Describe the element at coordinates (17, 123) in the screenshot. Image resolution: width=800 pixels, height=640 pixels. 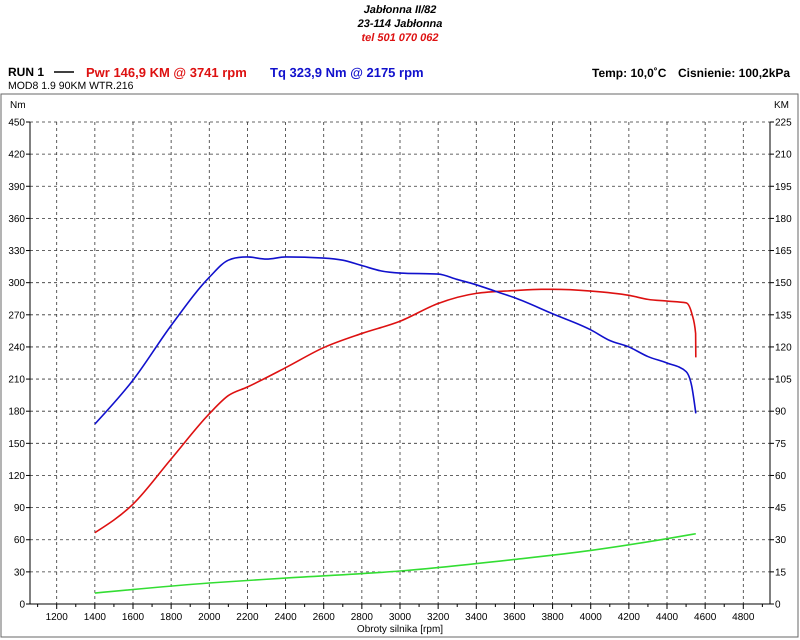
I see `y-tick-label: 450` at that location.